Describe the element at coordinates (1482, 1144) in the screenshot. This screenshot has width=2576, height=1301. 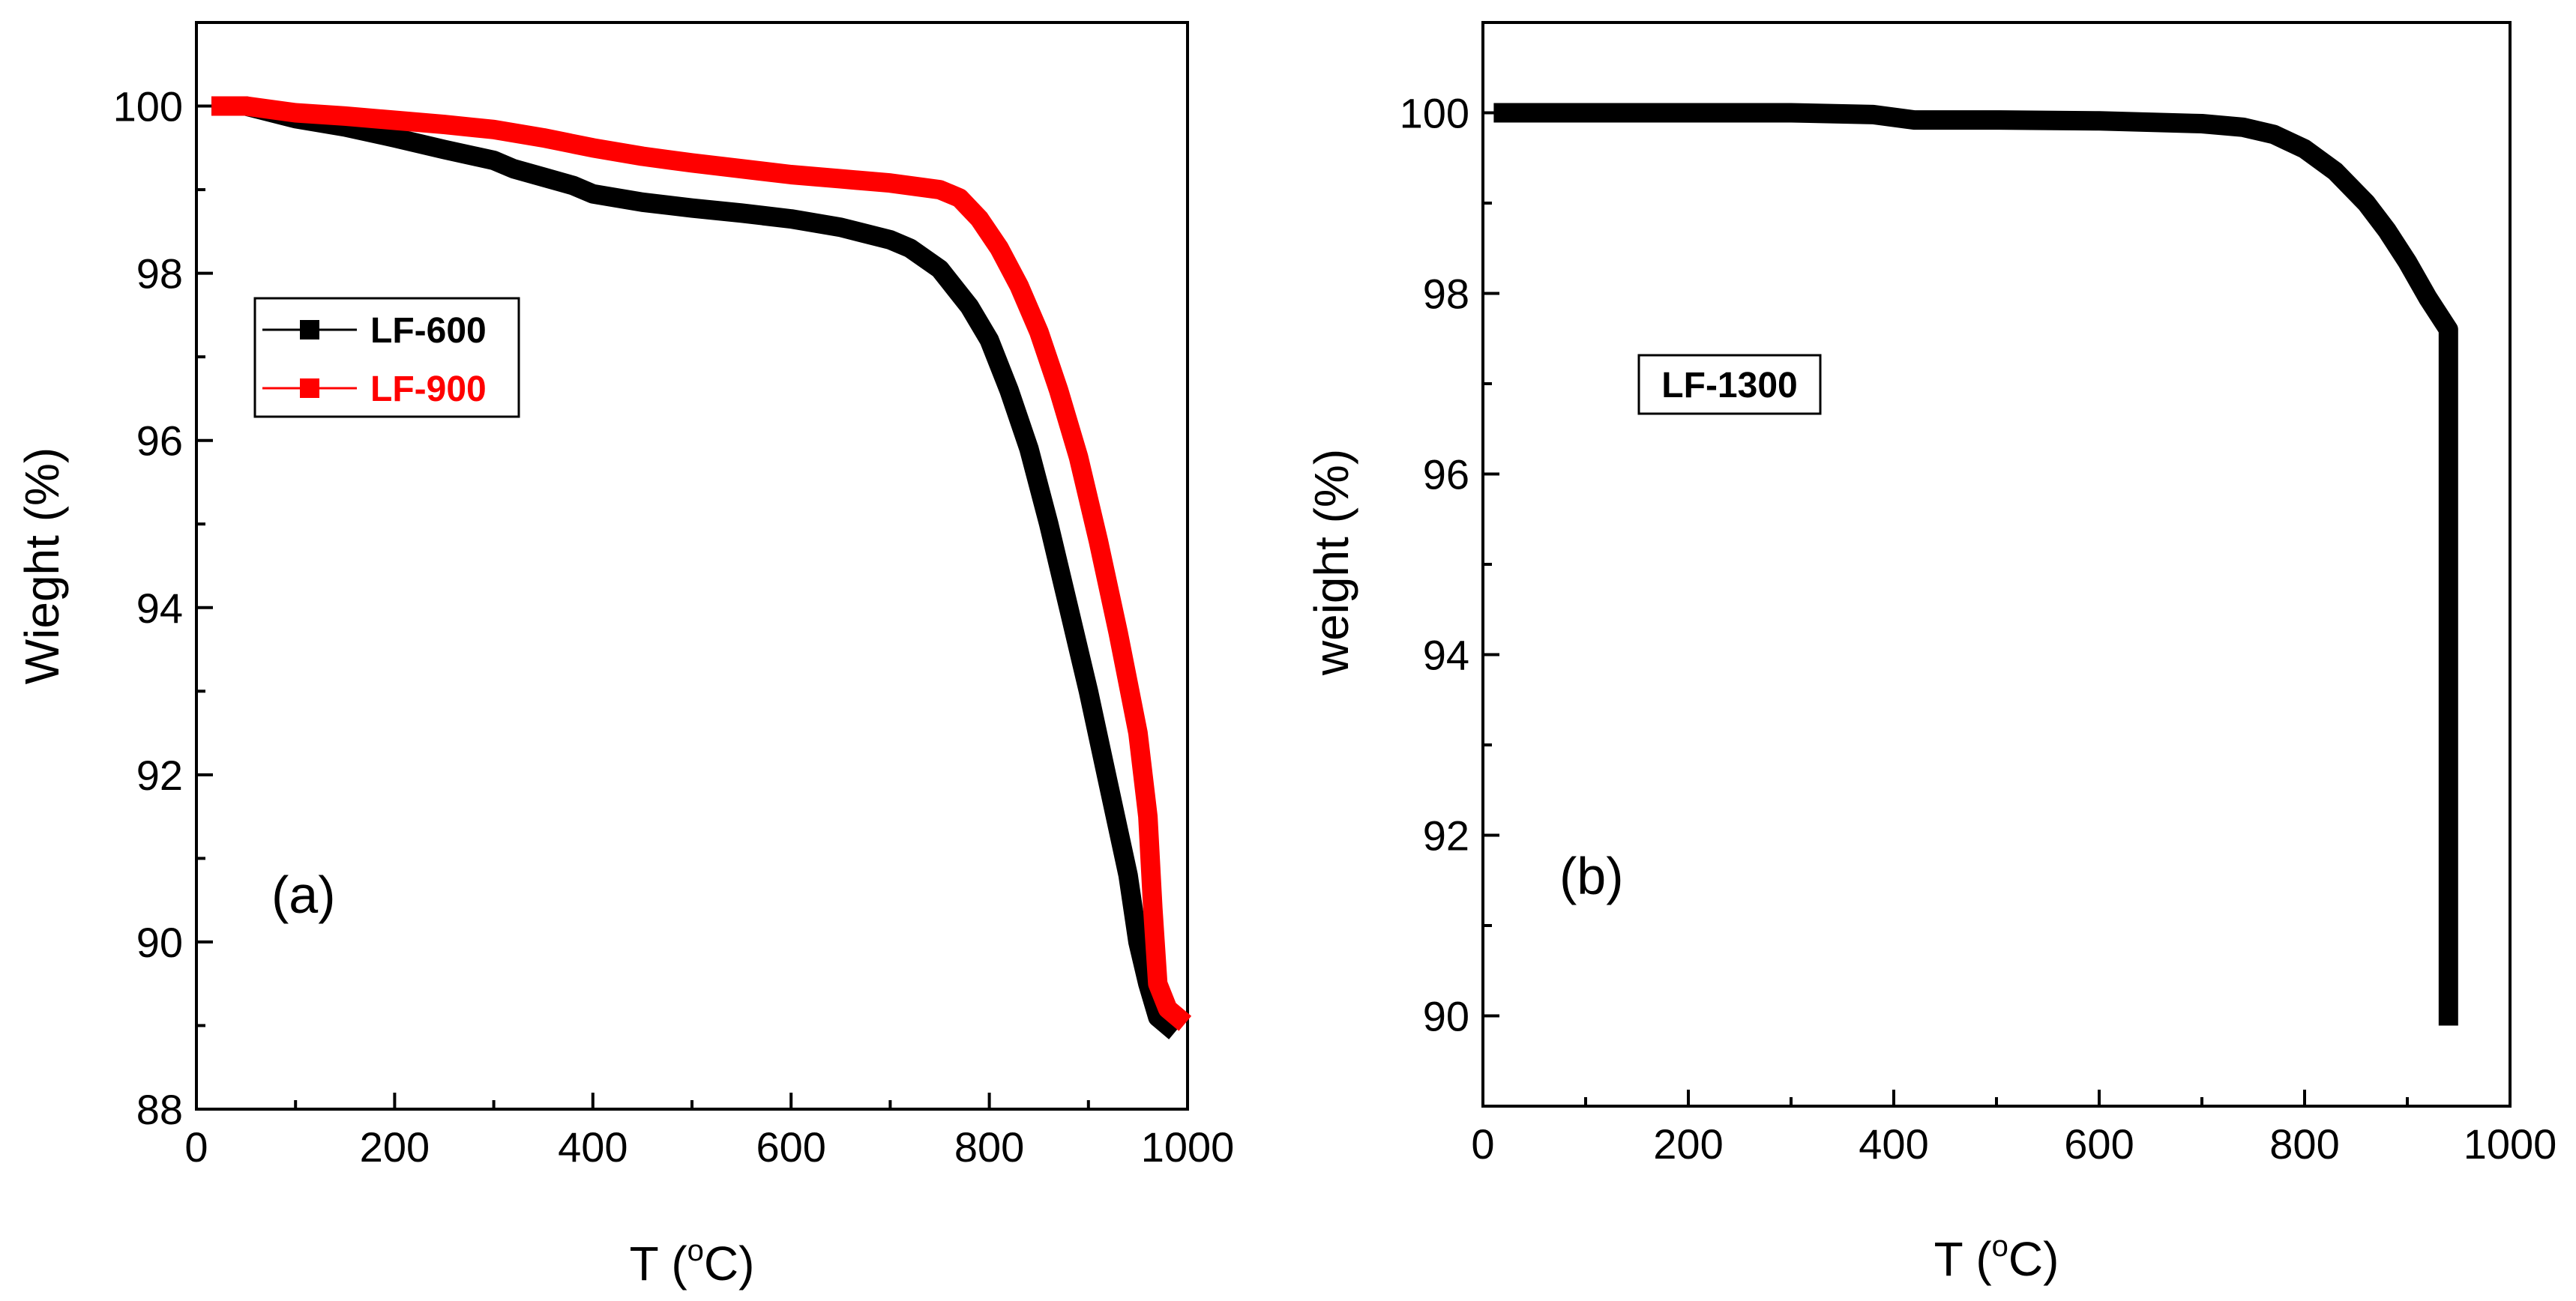
I see `x-tick-label-b: 0` at that location.